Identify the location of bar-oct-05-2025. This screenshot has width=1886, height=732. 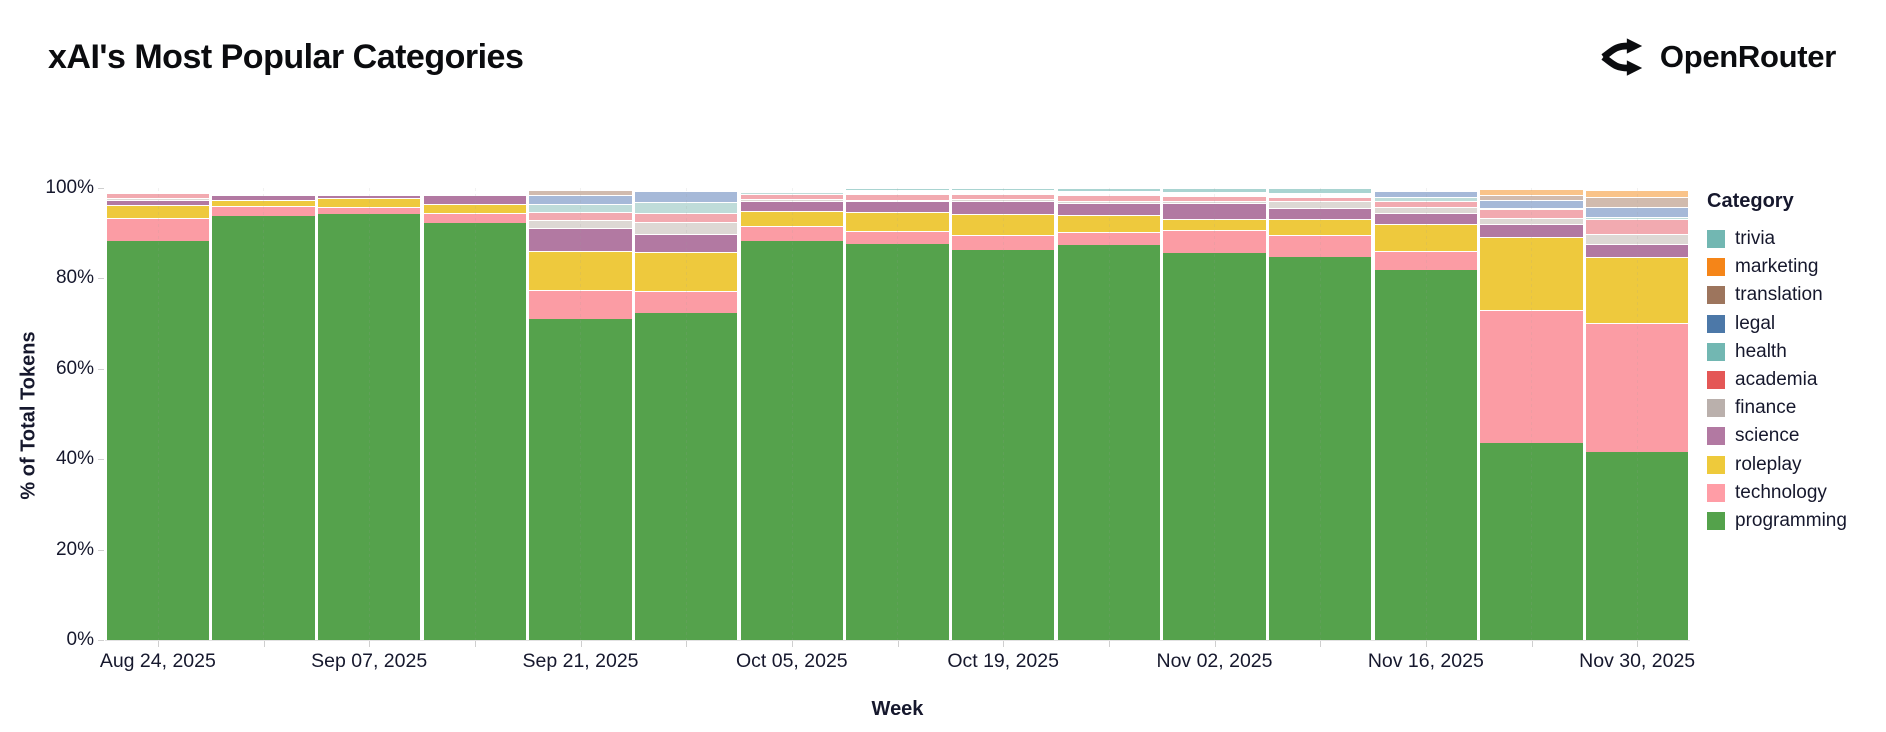
(792, 413).